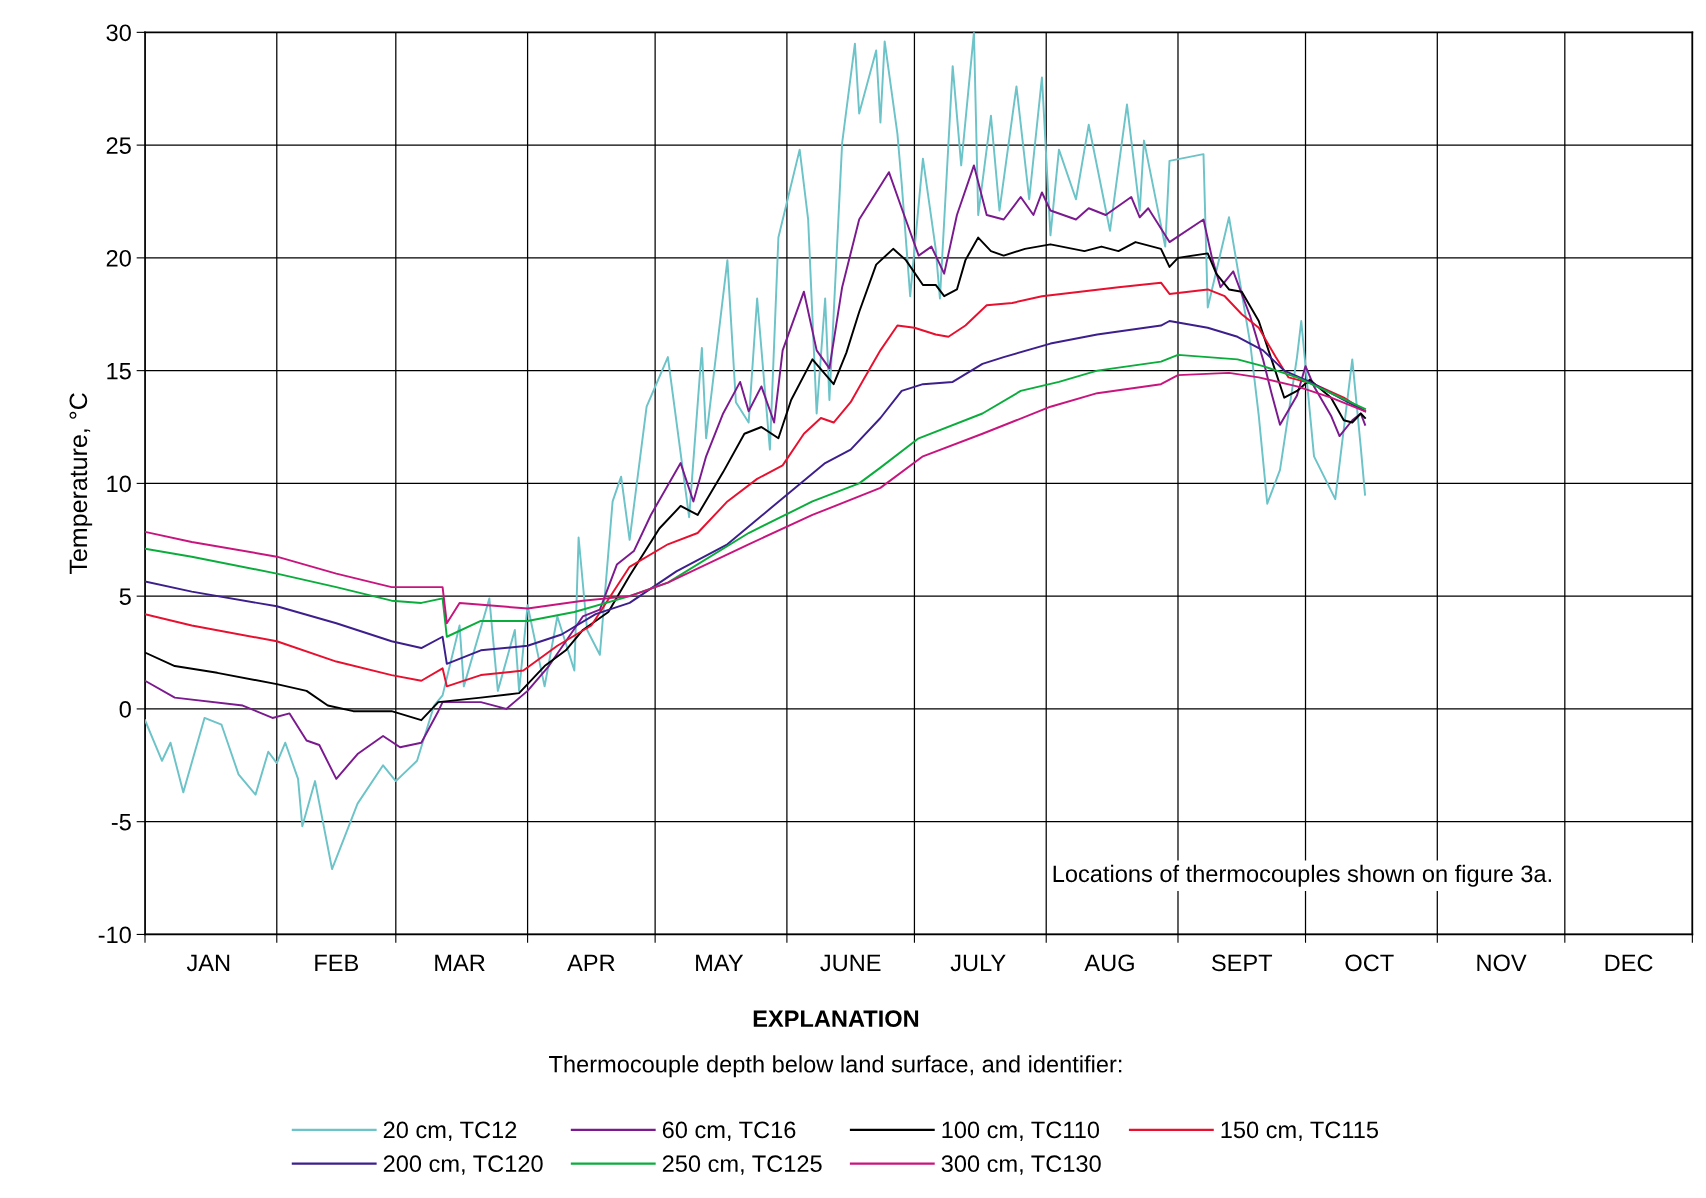  I want to click on x-tick-label: FEB, so click(337, 962).